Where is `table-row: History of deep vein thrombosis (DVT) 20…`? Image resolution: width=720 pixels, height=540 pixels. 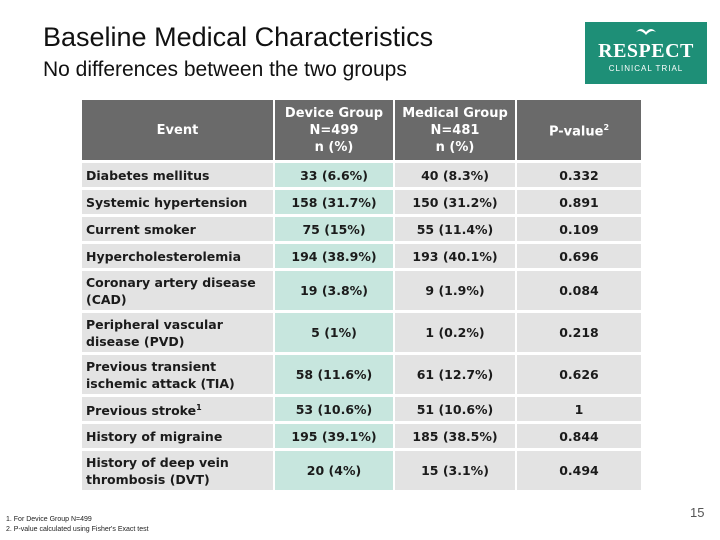
table-row: History of deep vein thrombosis (DVT) 20… is located at coordinates (361, 470).